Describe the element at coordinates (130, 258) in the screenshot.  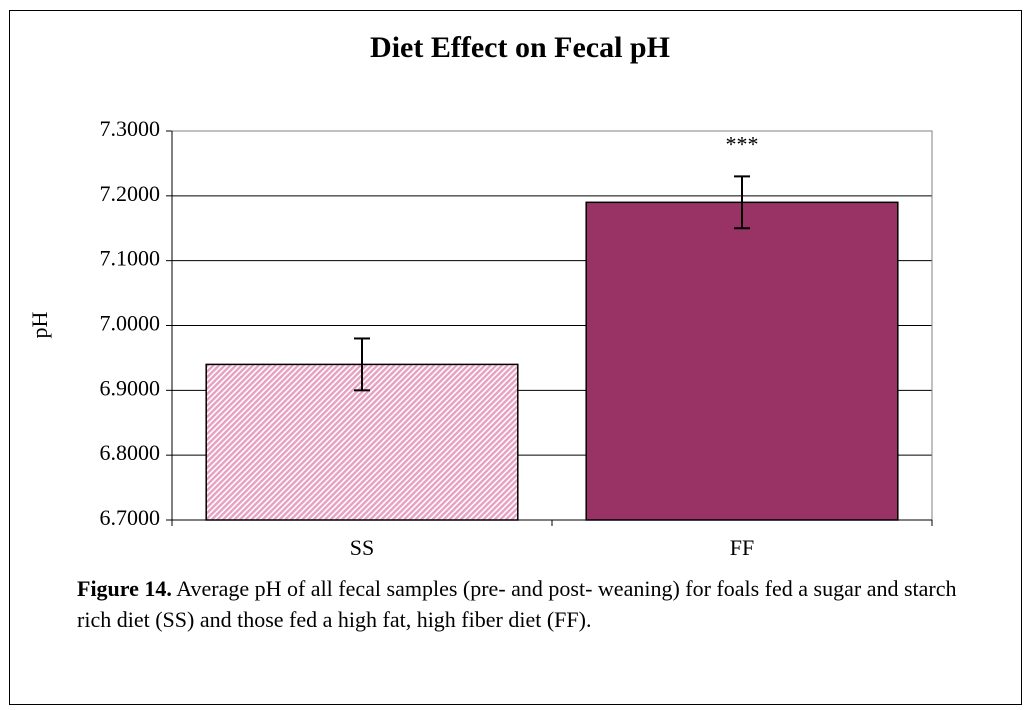
I see `y-tick-label: 7.1000` at that location.